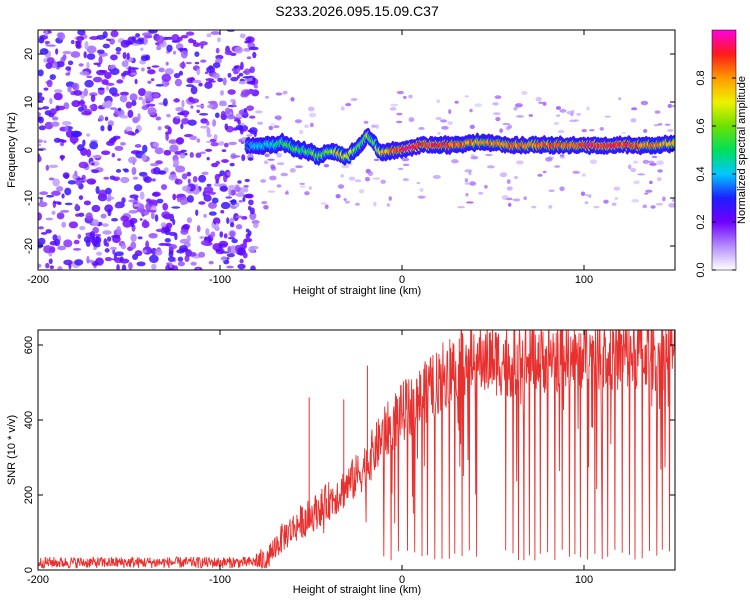 This screenshot has width=750, height=600. What do you see at coordinates (584, 280) in the screenshot?
I see `x-tick-label: 100` at bounding box center [584, 280].